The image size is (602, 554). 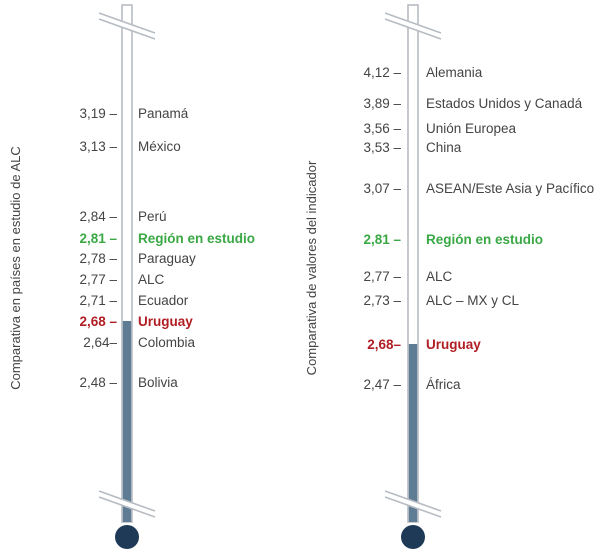 What do you see at coordinates (443, 384) in the screenshot?
I see `data-category-label: África` at bounding box center [443, 384].